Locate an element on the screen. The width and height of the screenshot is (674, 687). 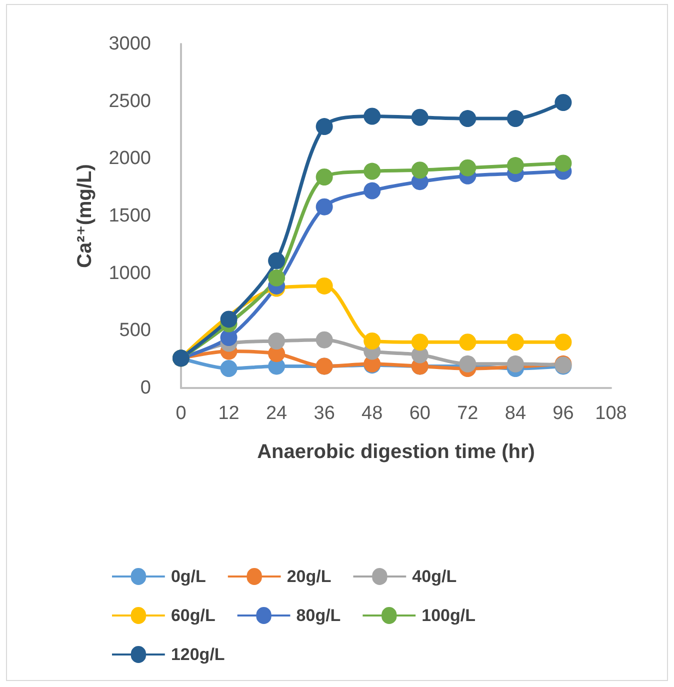
x-tick-label: 60 is located at coordinates (419, 413).